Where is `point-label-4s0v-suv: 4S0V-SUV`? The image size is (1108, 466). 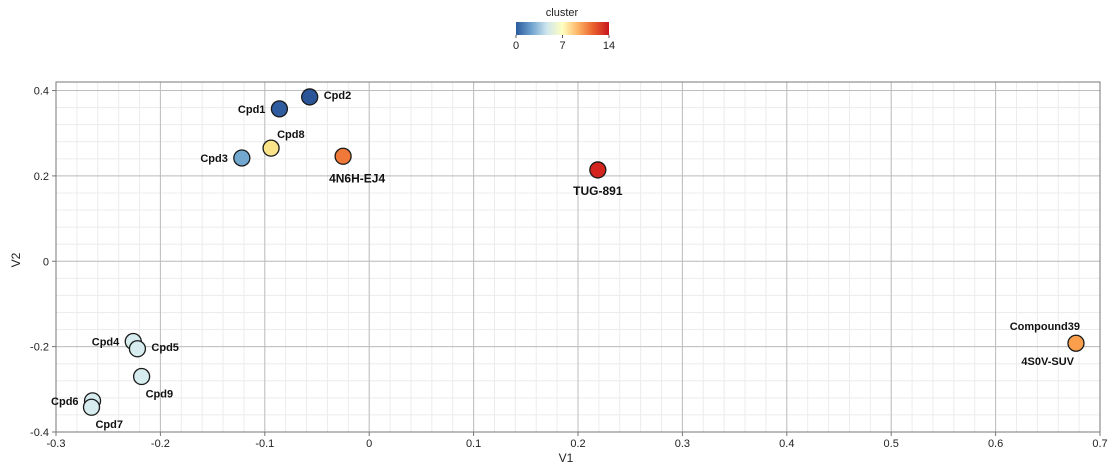
point-label-4s0v-suv: 4S0V-SUV is located at coordinates (1047, 362).